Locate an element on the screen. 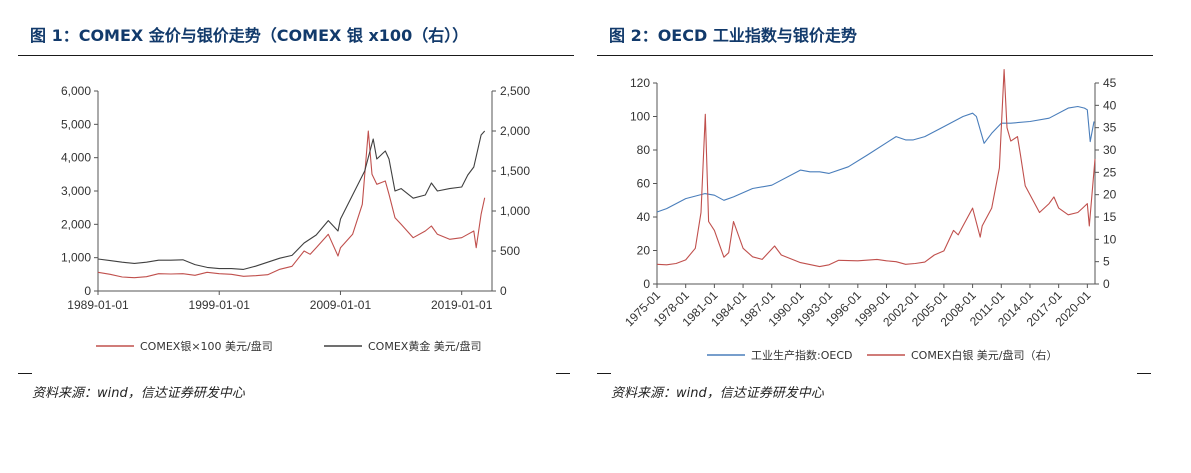 The image size is (1191, 473). legend-label-2: COMEX黄金 美元/盘司 is located at coordinates (425, 346).